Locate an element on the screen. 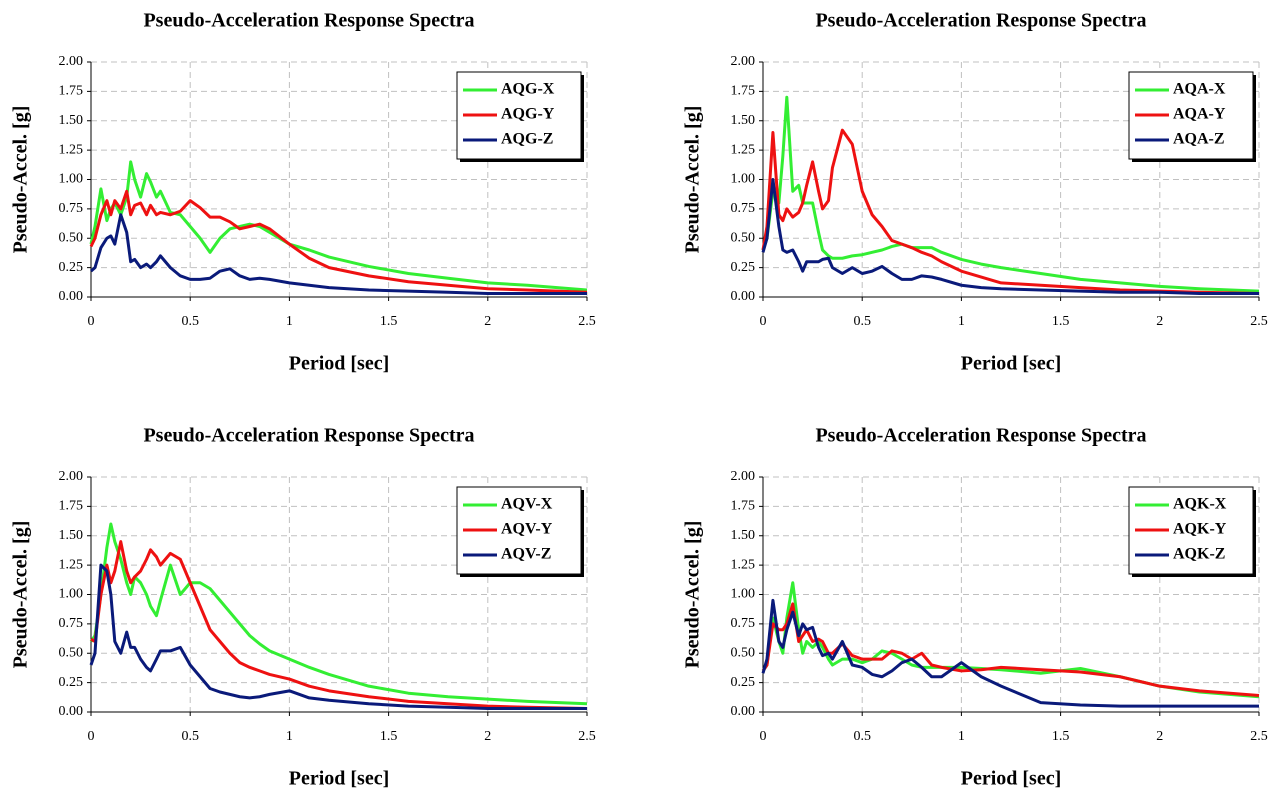  legend-label: AQG-X is located at coordinates (528, 89).